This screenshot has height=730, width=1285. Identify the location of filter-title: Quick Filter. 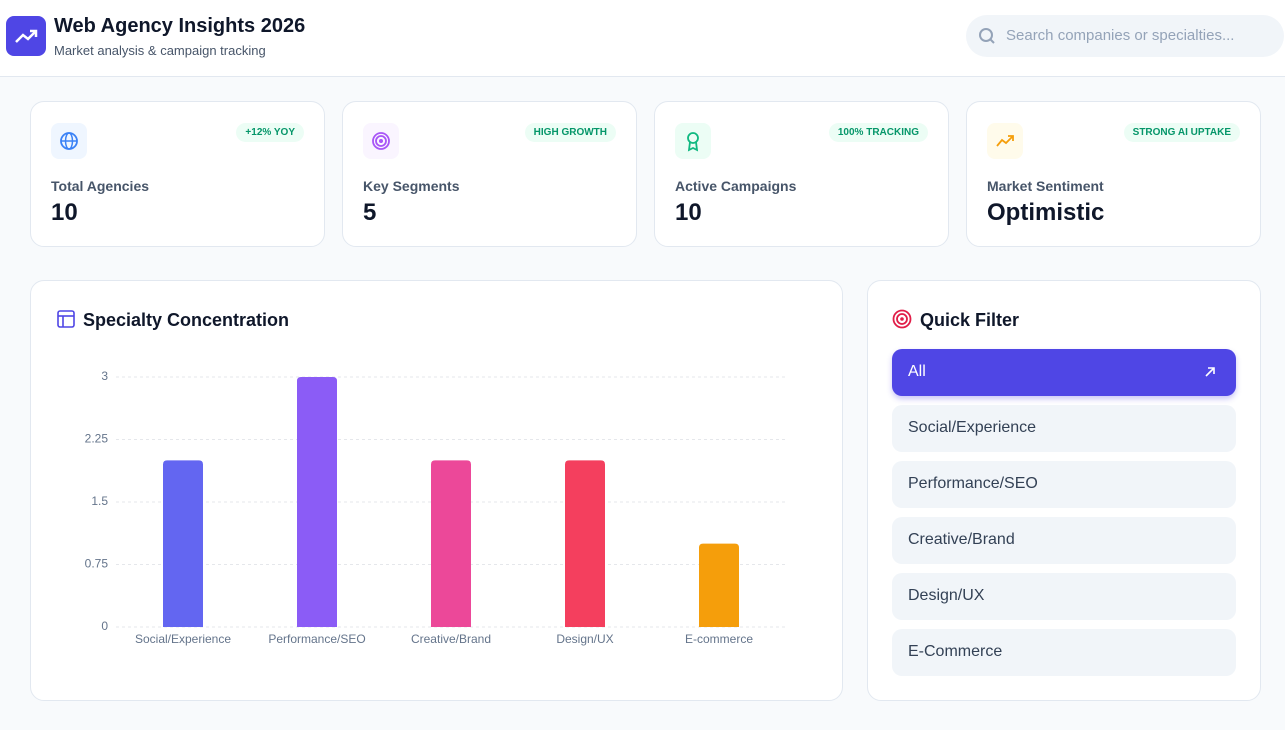
(970, 320).